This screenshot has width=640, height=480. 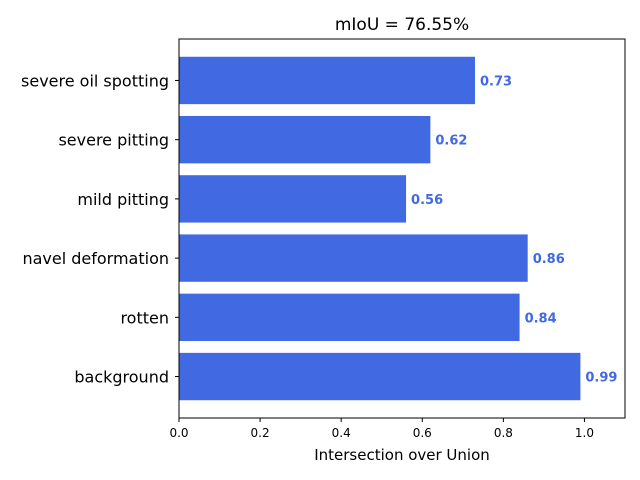 What do you see at coordinates (584, 433) in the screenshot?
I see `x-tick-label: 1.0` at bounding box center [584, 433].